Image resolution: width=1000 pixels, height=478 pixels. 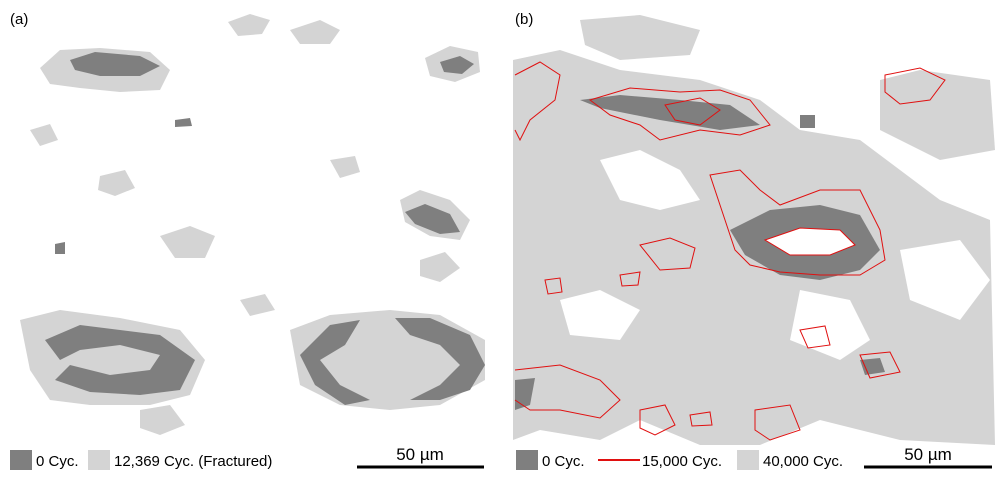 What do you see at coordinates (524, 19) in the screenshot?
I see `panel-label: (b)` at bounding box center [524, 19].